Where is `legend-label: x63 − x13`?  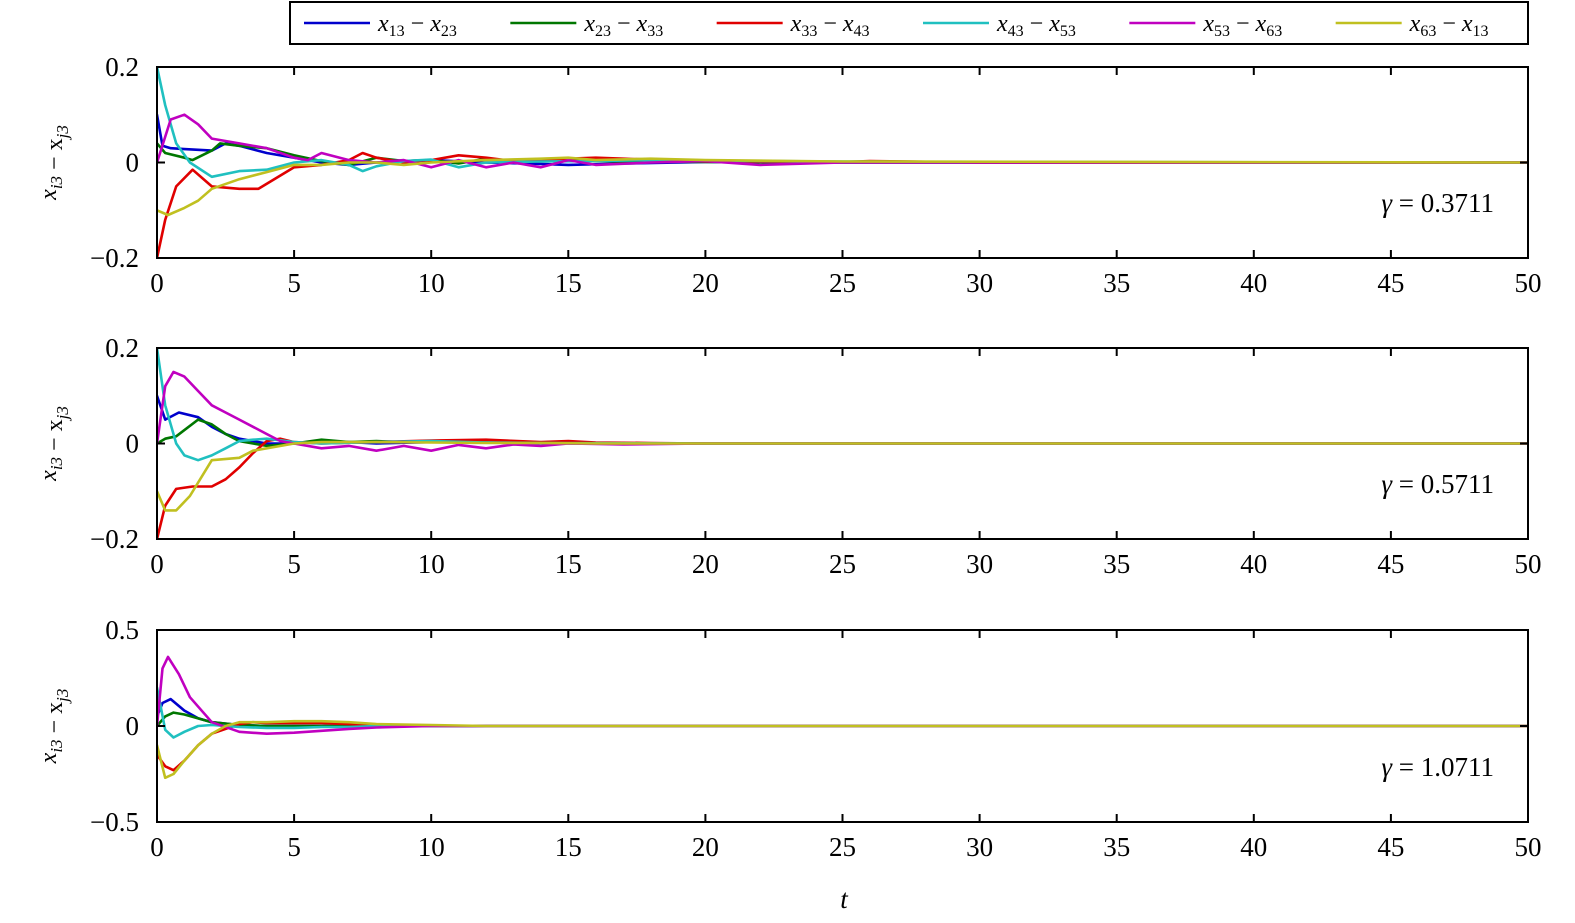
legend-label: x63 − x13 is located at coordinates (1449, 25).